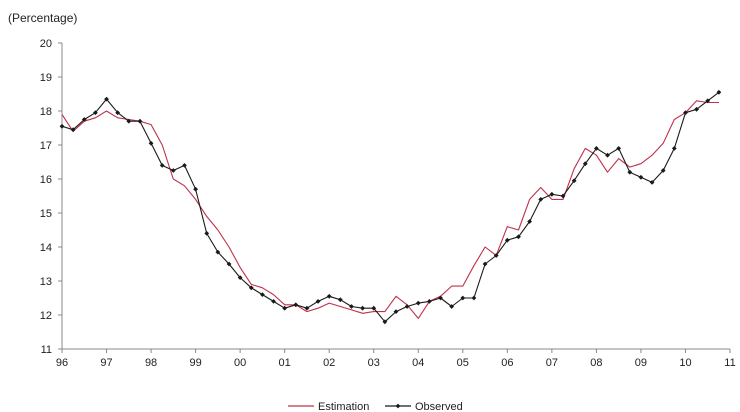  I want to click on y-tick-label: 18, so click(46, 112).